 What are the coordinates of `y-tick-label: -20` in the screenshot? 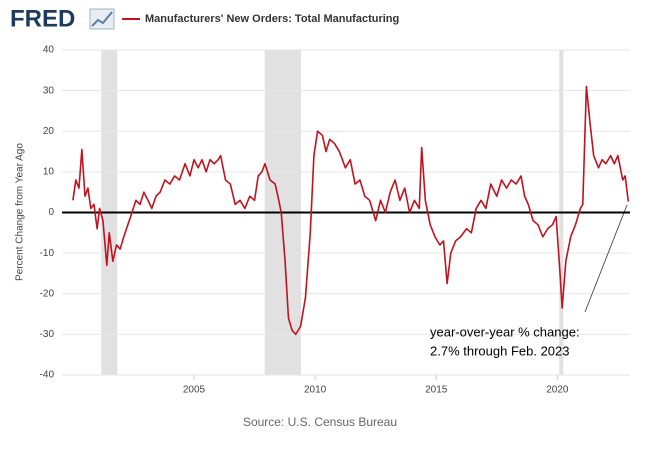 It's located at (47, 293).